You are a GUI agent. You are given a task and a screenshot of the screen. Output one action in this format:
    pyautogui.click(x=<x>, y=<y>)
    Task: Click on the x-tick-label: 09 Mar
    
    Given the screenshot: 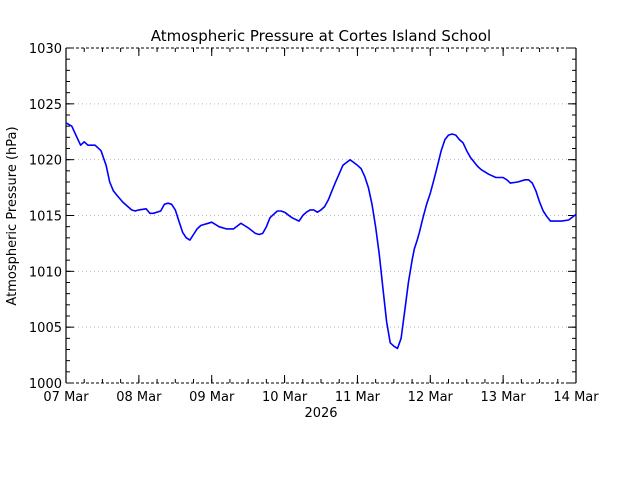 What is the action you would take?
    pyautogui.click(x=212, y=397)
    